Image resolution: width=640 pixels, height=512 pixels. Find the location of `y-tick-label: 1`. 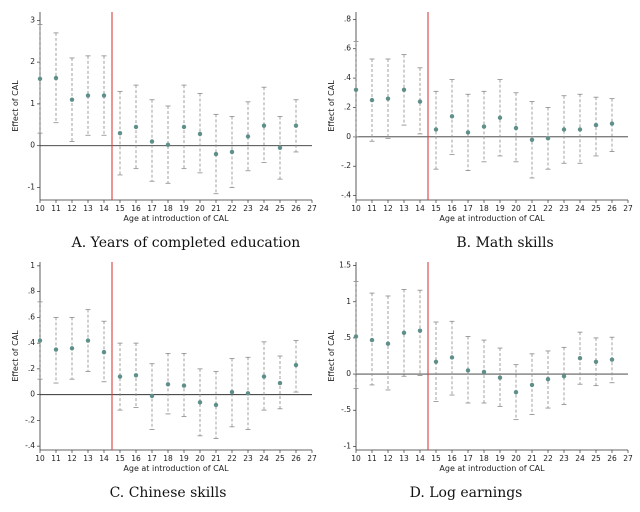

y-tick-label: 1 is located at coordinates (348, 301).